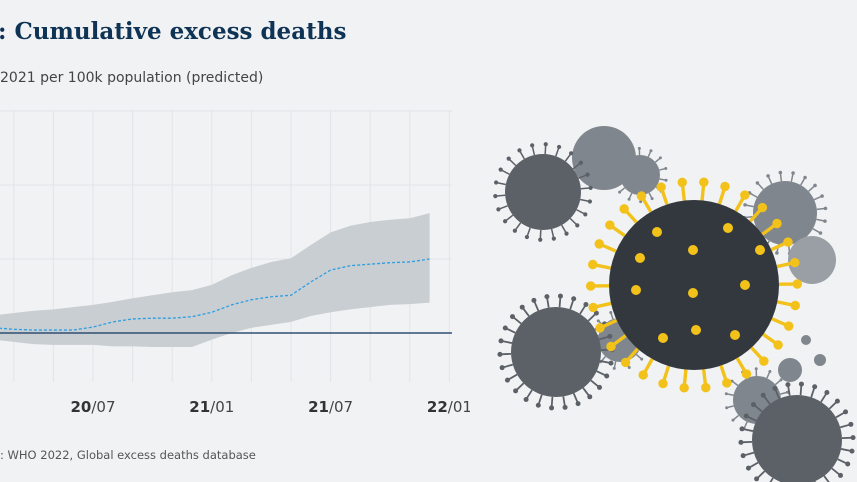  I want to click on chart-subtitle: 2021 per 100k population (predicted), so click(132, 78).